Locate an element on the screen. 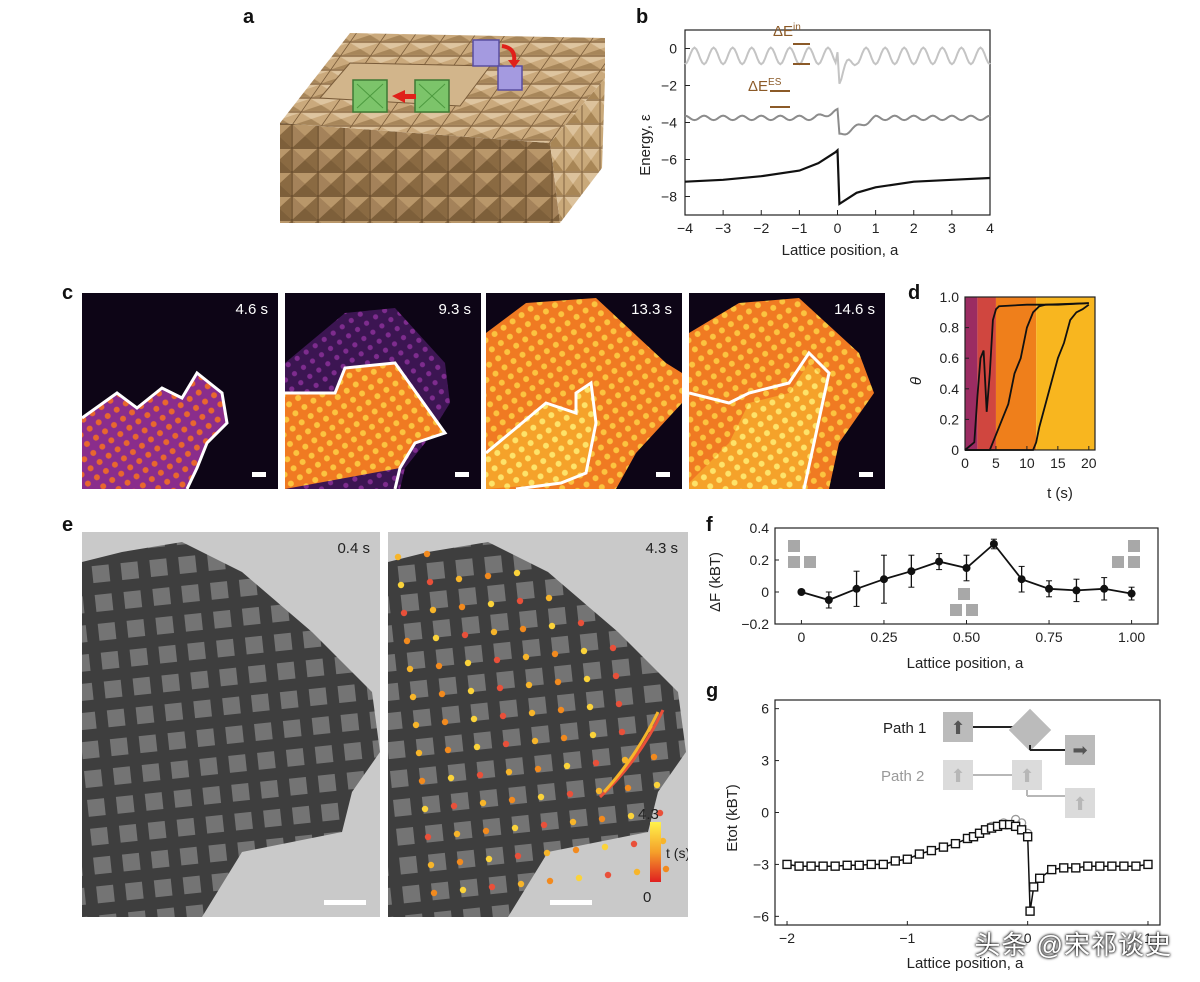 The height and width of the screenshot is (982, 1200). f-xtick-label: 1.00 is located at coordinates (1131, 637).